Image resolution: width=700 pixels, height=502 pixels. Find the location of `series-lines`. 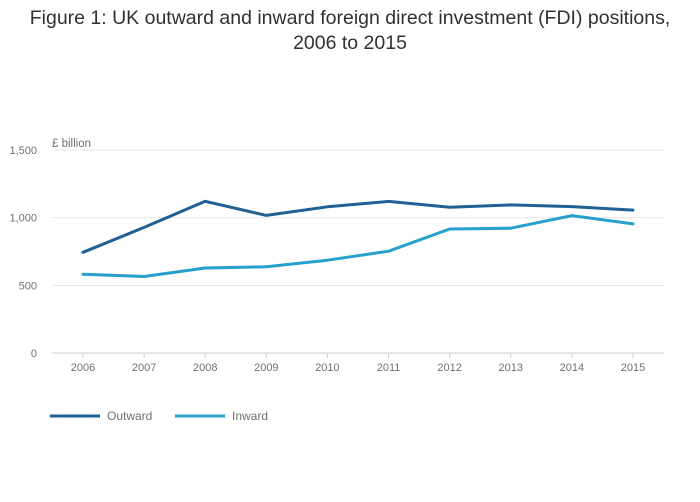

series-lines is located at coordinates (358, 238).